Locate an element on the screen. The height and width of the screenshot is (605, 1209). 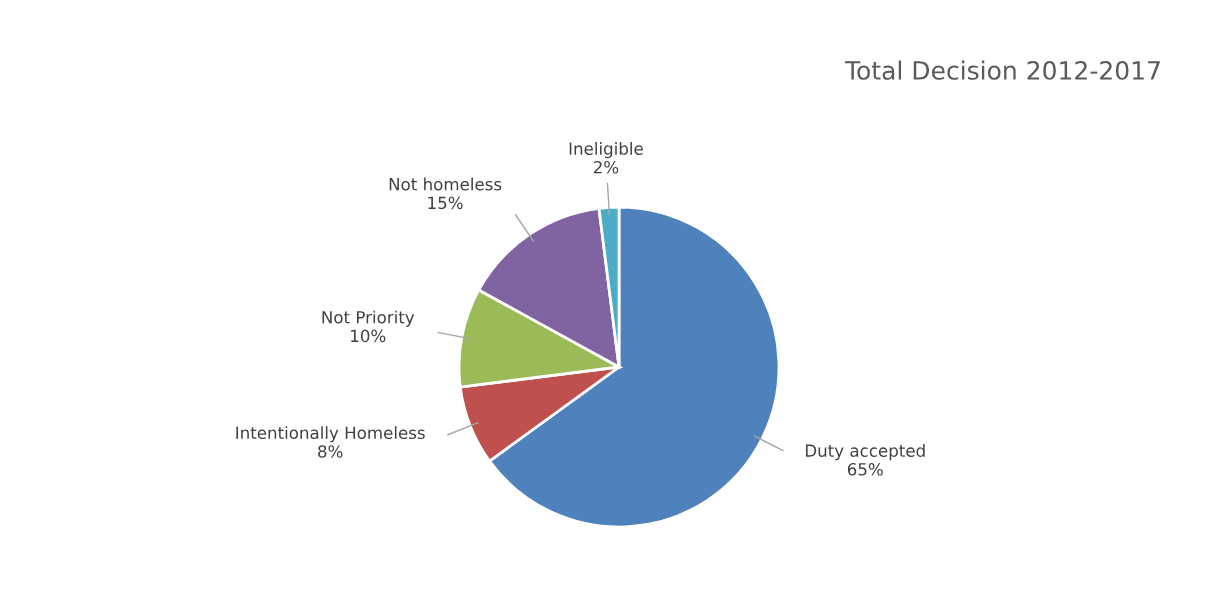
data-label: 65% is located at coordinates (865, 469).